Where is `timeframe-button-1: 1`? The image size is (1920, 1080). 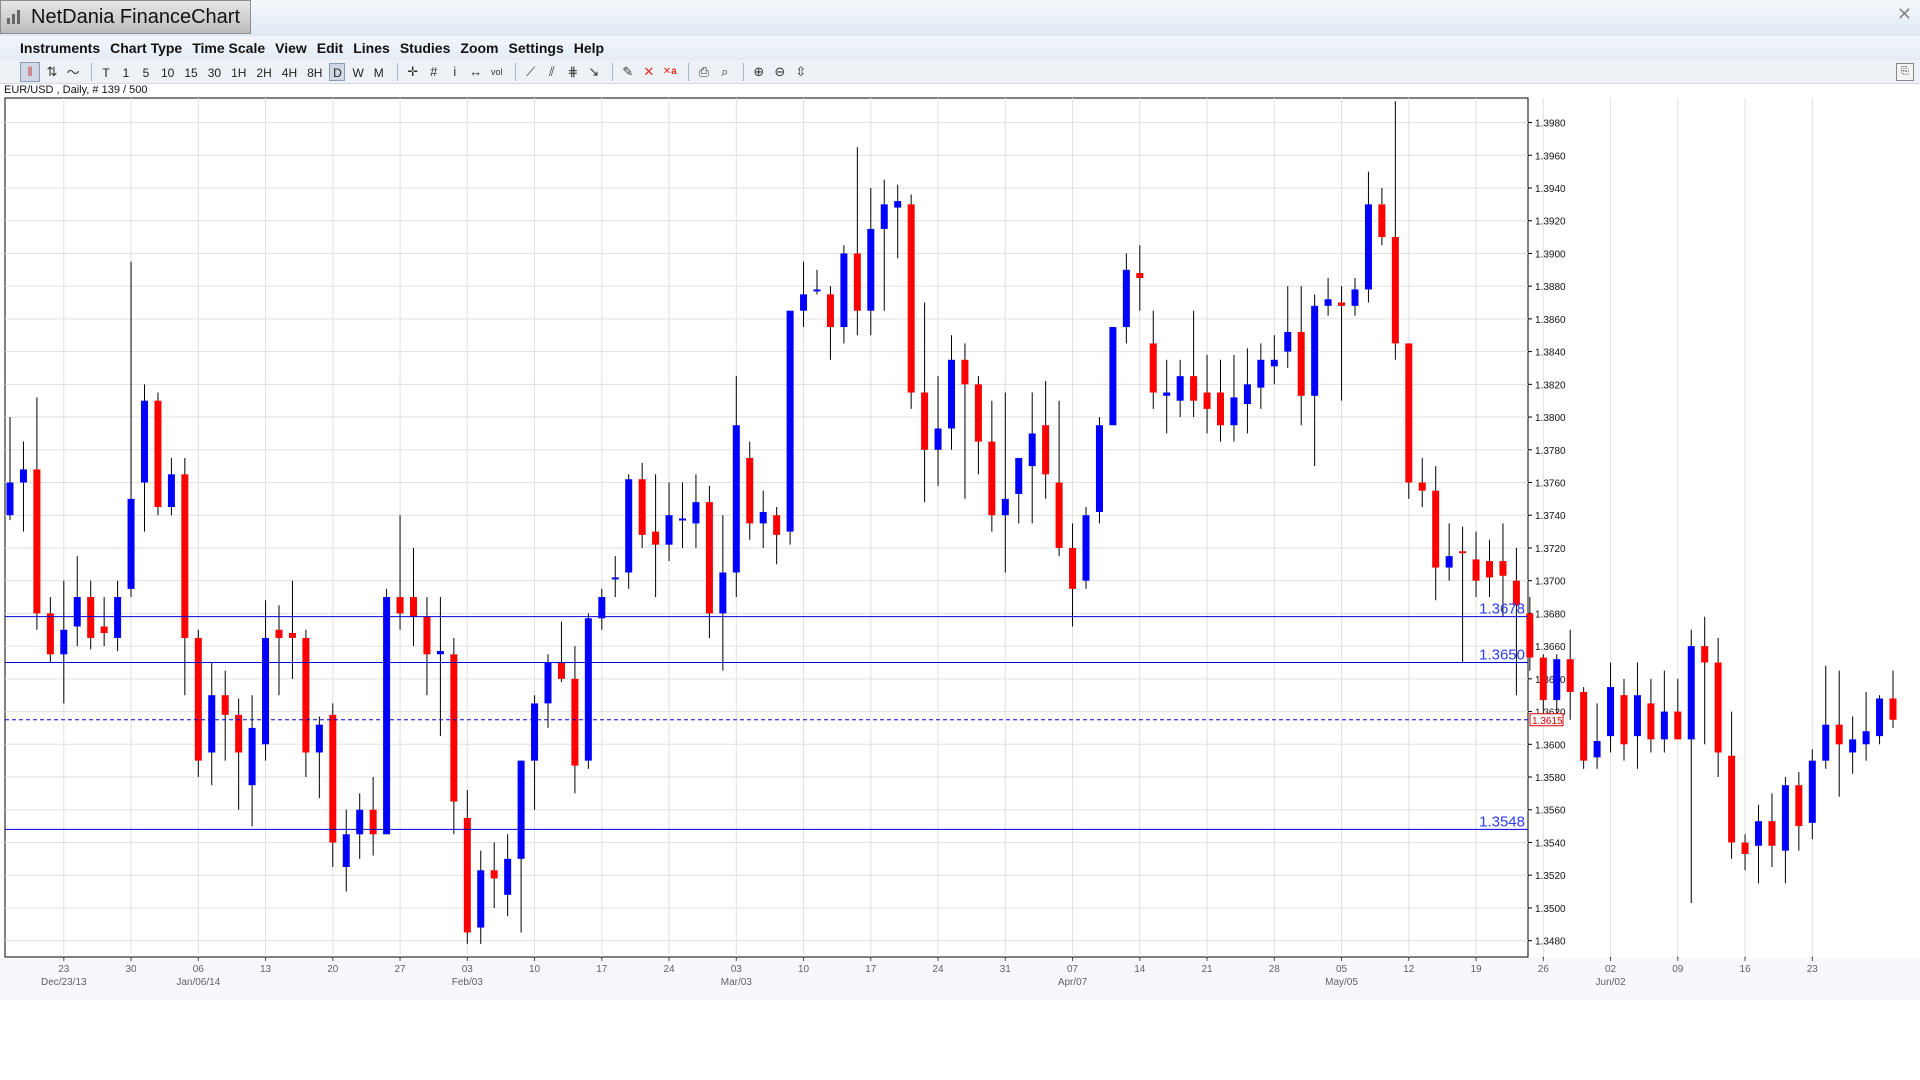 timeframe-button-1: 1 is located at coordinates (126, 72).